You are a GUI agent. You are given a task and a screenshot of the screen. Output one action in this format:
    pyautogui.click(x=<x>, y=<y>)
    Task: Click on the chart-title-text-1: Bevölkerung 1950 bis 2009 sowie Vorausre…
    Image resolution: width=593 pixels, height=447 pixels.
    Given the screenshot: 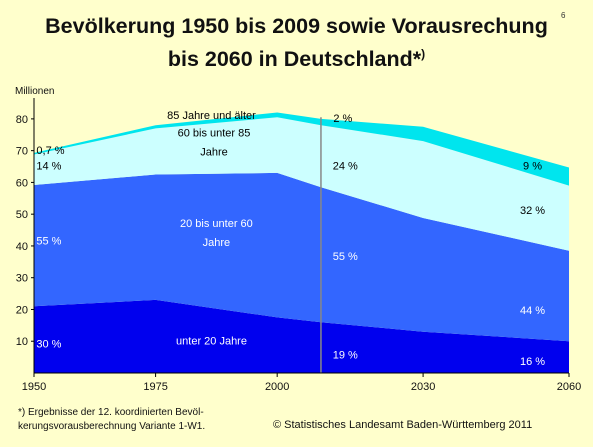 What is the action you would take?
    pyautogui.click(x=296, y=26)
    